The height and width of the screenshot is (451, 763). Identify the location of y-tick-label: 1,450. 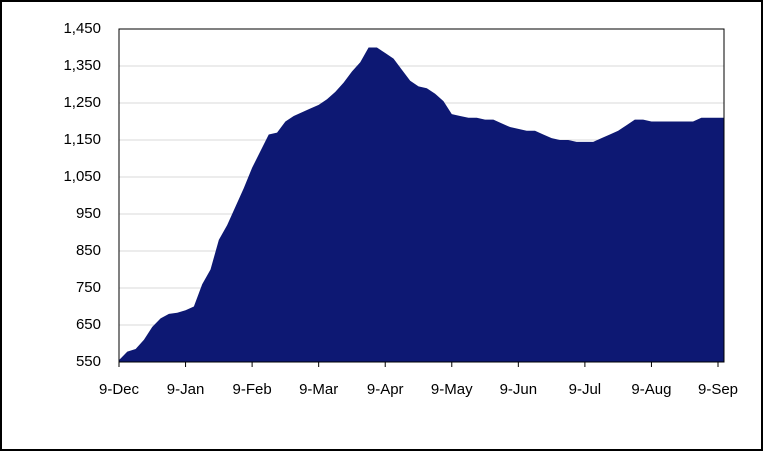
(82, 28).